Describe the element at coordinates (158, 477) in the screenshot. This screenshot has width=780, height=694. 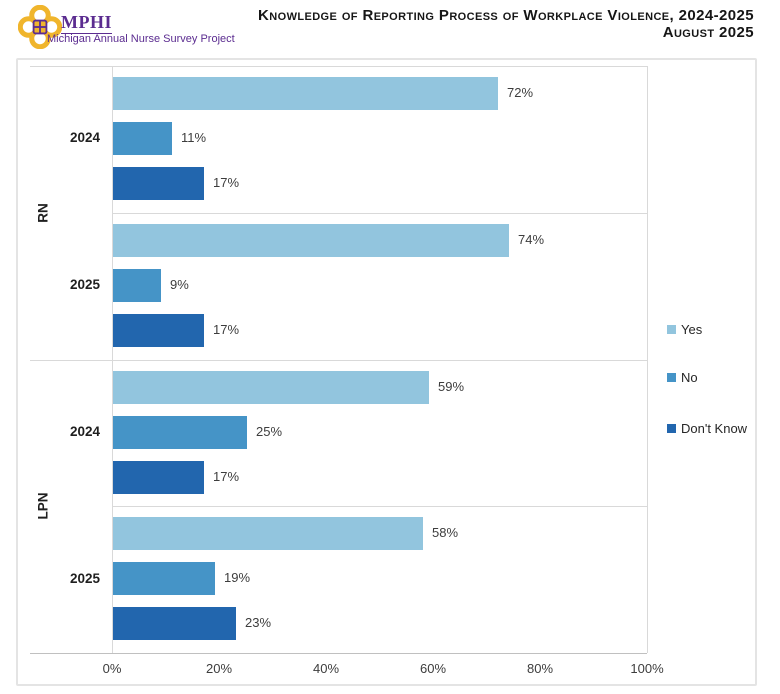
I see `bar-don-t-know-lpn-2024` at that location.